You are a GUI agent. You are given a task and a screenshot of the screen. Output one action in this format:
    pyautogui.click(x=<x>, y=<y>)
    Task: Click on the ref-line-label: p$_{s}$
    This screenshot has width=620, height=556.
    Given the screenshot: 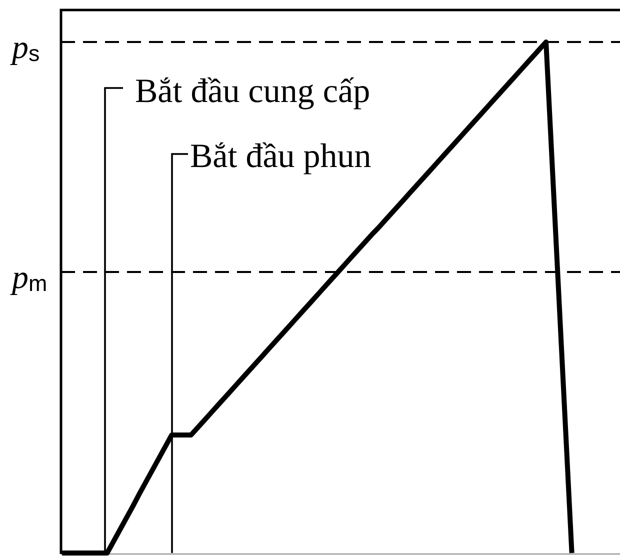 What is the action you would take?
    pyautogui.click(x=25, y=48)
    